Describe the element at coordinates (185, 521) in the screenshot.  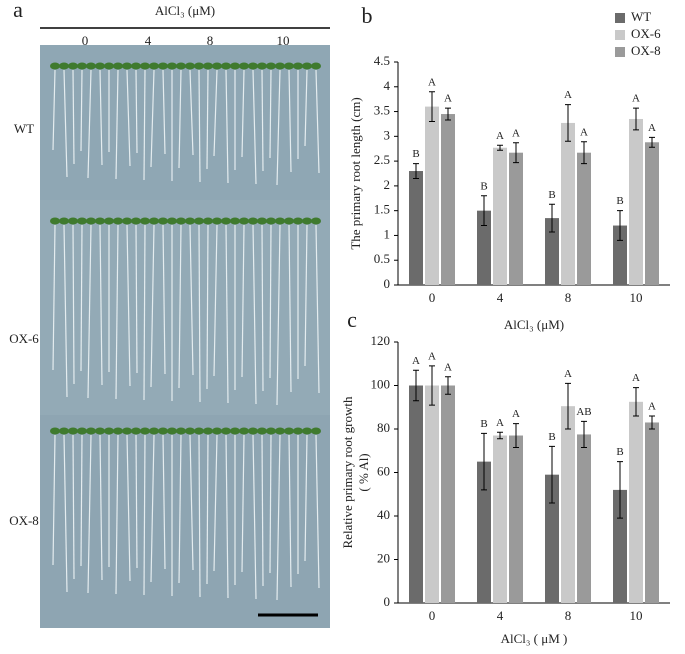
I see `plate-ox8` at that location.